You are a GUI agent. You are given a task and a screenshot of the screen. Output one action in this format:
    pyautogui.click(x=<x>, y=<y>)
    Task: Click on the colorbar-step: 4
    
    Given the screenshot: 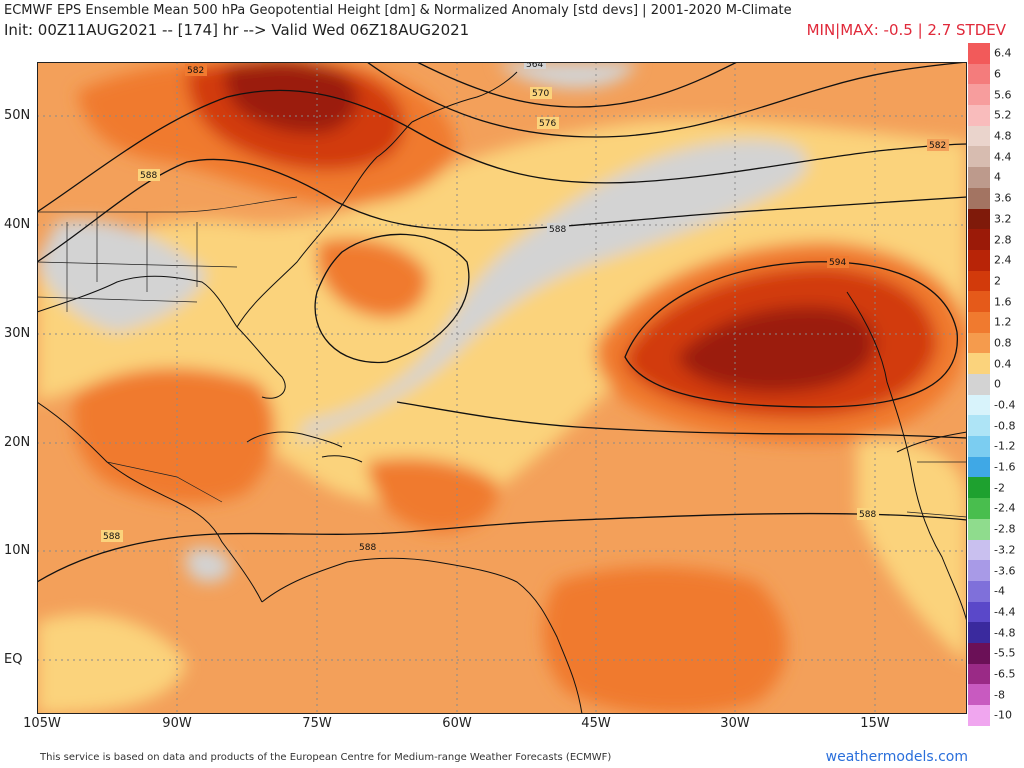 What is the action you would take?
    pyautogui.click(x=996, y=177)
    